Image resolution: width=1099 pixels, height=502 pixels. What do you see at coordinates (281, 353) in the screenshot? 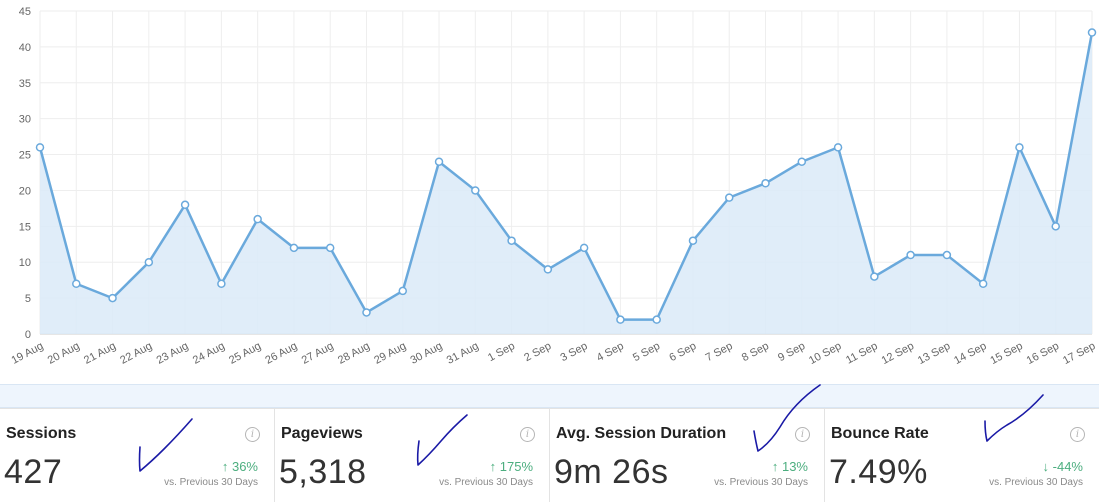
I see `x-tick-label: 26 Aug` at bounding box center [281, 353].